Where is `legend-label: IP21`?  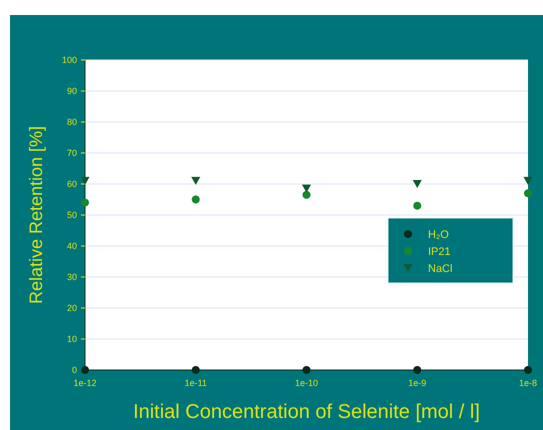 legend-label: IP21 is located at coordinates (439, 252).